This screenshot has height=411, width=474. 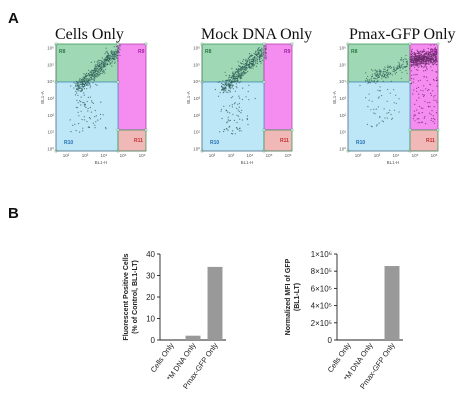 What do you see at coordinates (321, 306) in the screenshot?
I see `y-tick-label: 4×10⁵` at bounding box center [321, 306].